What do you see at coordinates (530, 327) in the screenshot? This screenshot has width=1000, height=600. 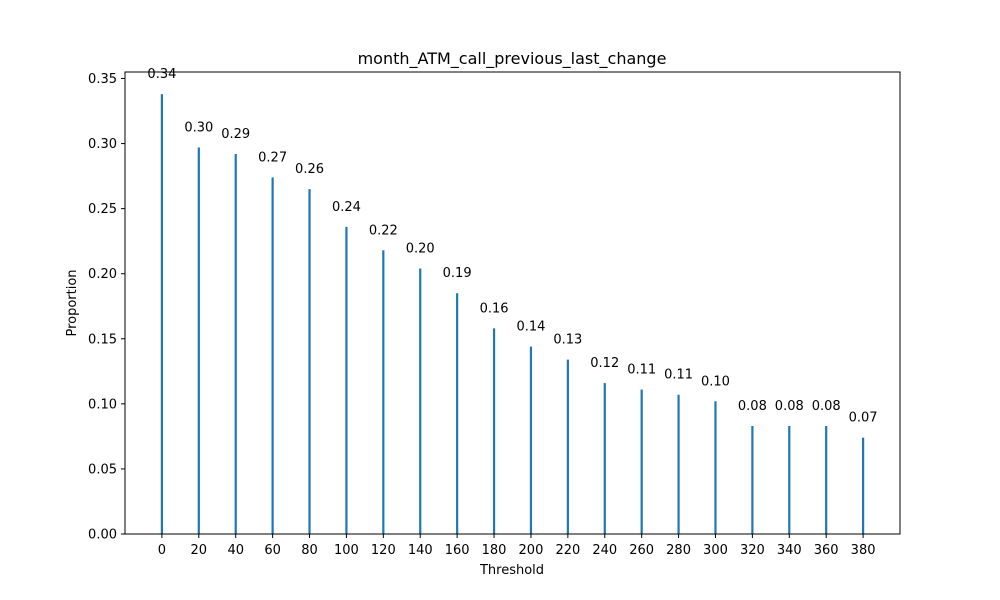 I see `data-label-200: 0.14` at bounding box center [530, 327].